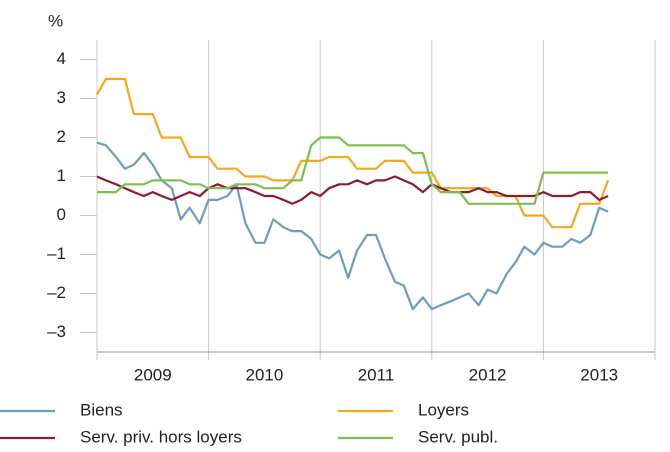 The image size is (670, 452). I want to click on y-tick-label: 4, so click(61, 58).